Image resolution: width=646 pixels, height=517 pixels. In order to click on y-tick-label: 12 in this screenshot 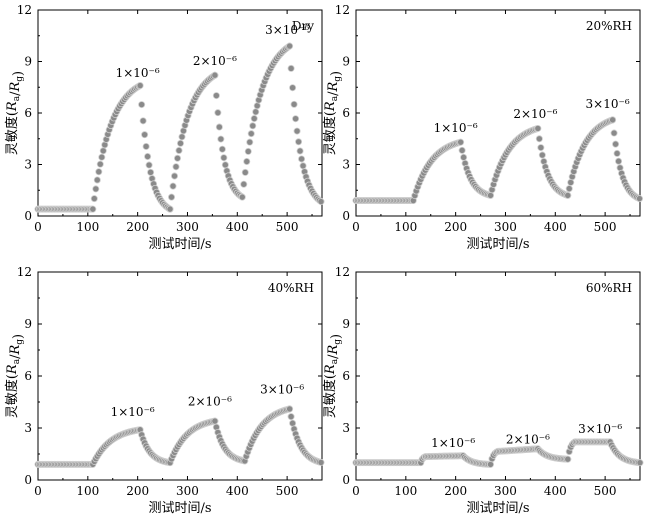, I will do `click(342, 272)`.